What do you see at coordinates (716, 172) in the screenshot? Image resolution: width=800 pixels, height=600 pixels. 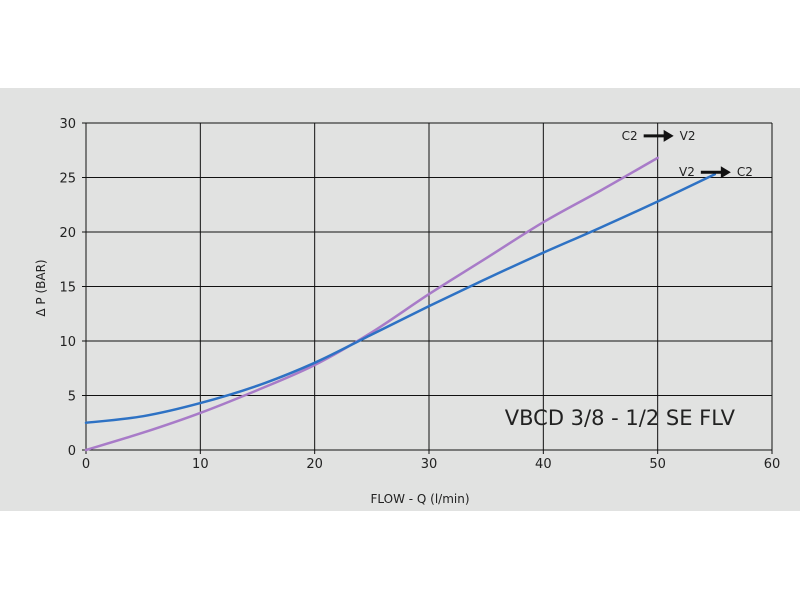 I see `series-label-1: V2 C2` at bounding box center [716, 172].